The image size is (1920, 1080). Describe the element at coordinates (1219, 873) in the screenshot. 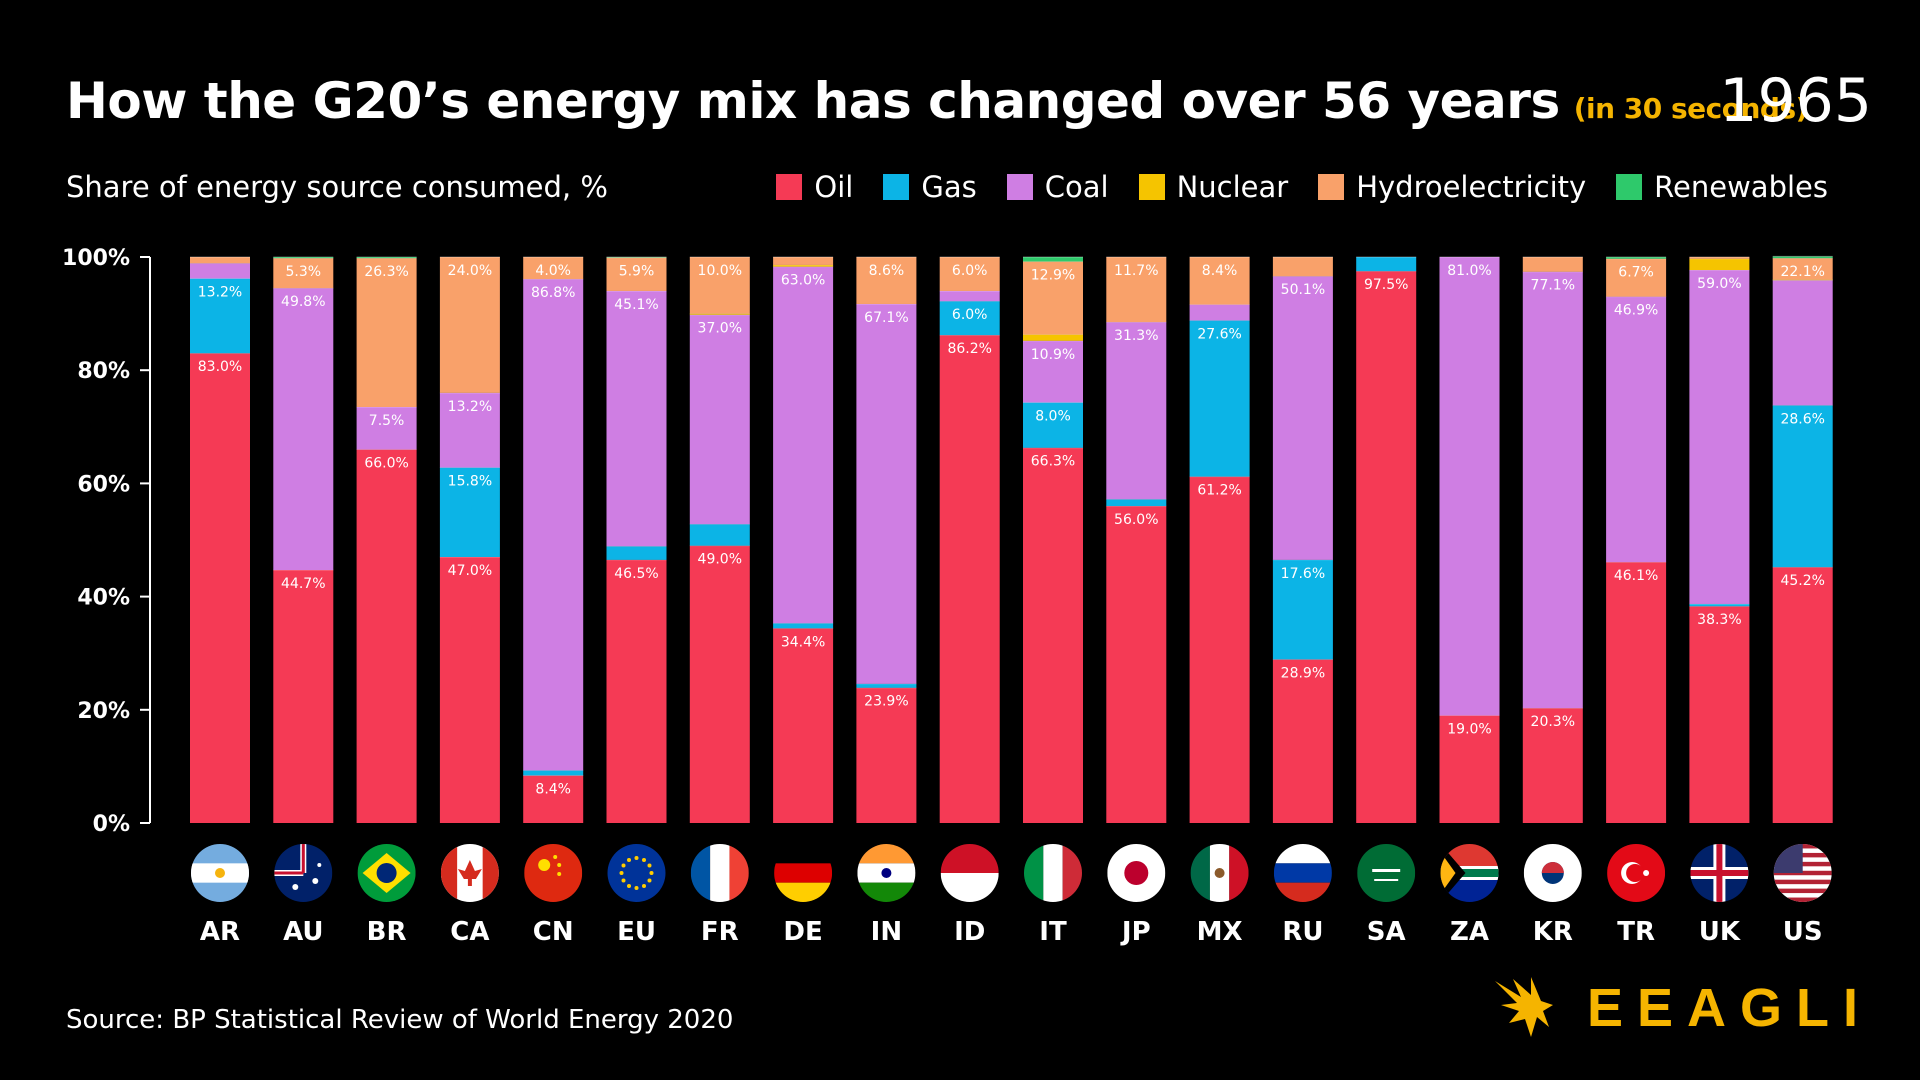

I see `mexico-flag-icon` at that location.